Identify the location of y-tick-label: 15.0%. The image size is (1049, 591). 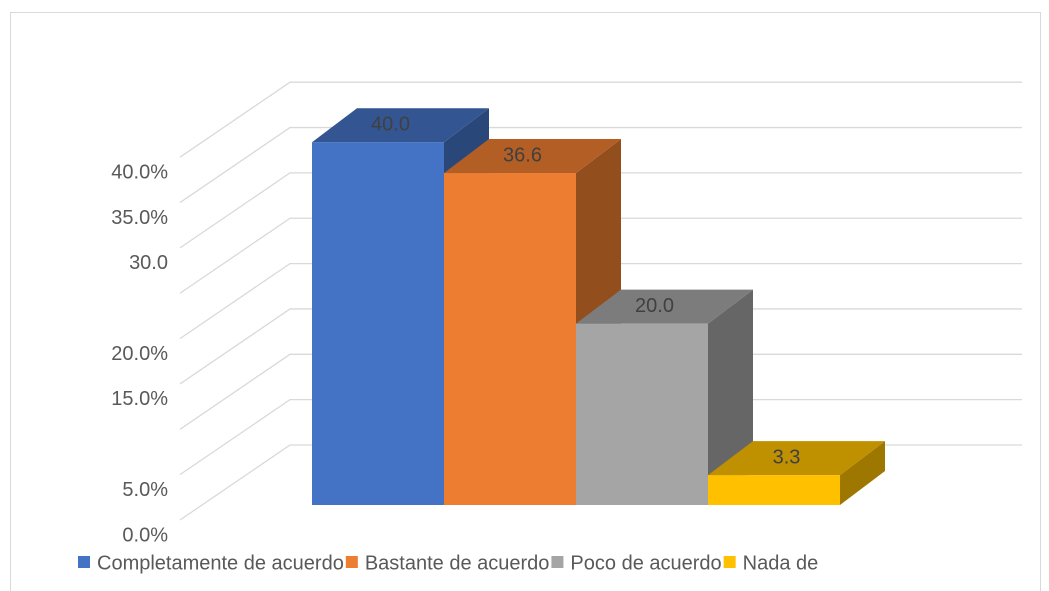
(139, 399).